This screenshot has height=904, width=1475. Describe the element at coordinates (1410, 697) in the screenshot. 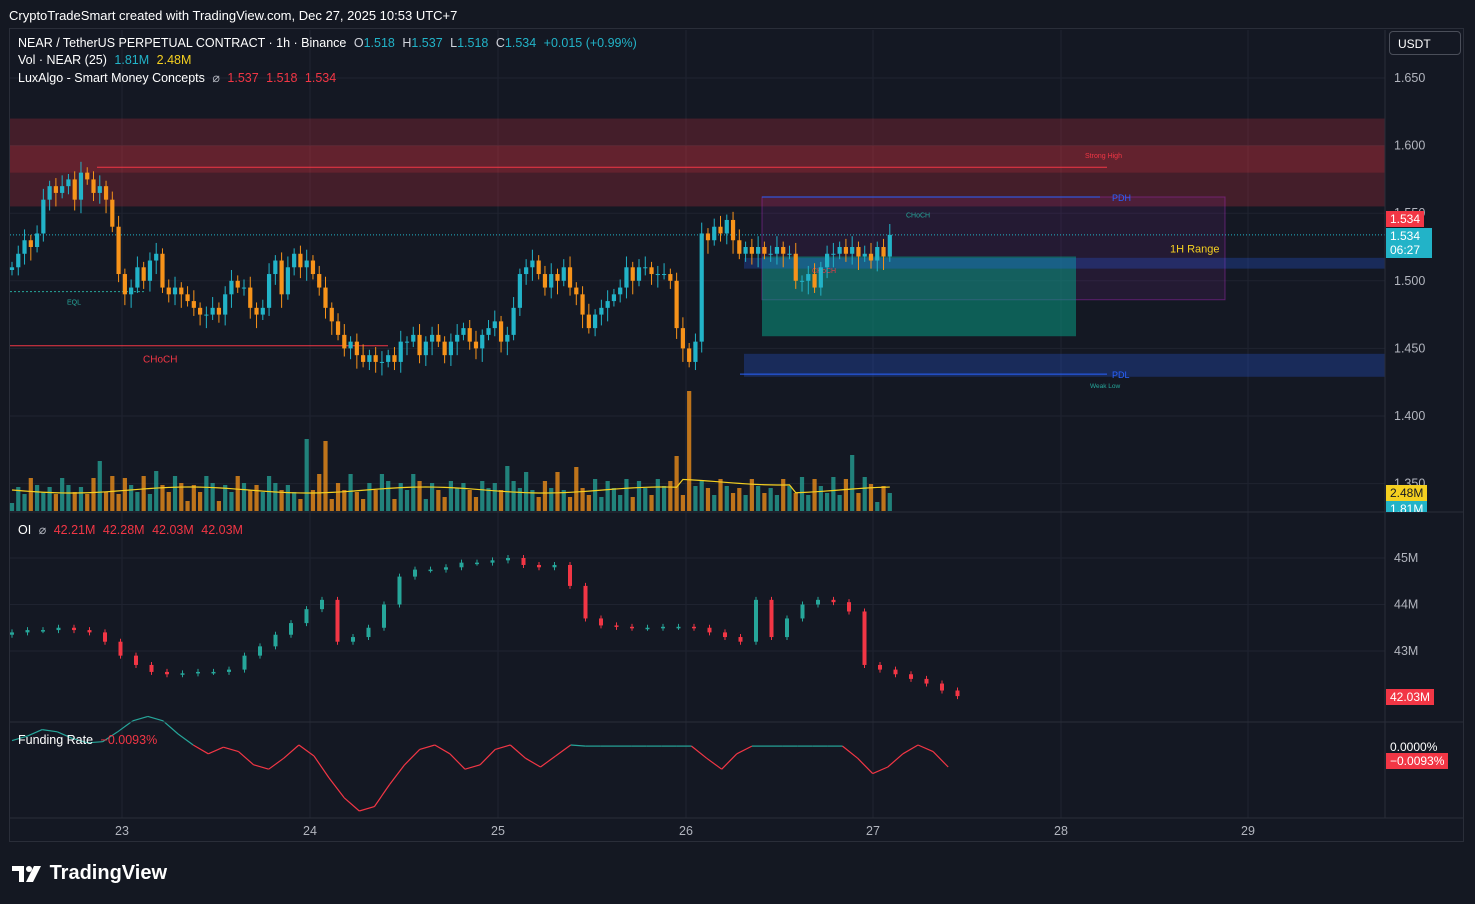

I see `oi-tag: 42.03M` at that location.